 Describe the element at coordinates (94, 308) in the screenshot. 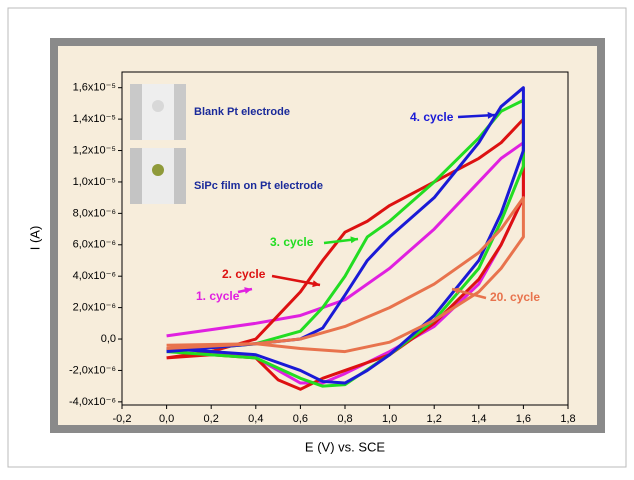

I see `y-tick-label: 2,0x10⁻⁶` at that location.